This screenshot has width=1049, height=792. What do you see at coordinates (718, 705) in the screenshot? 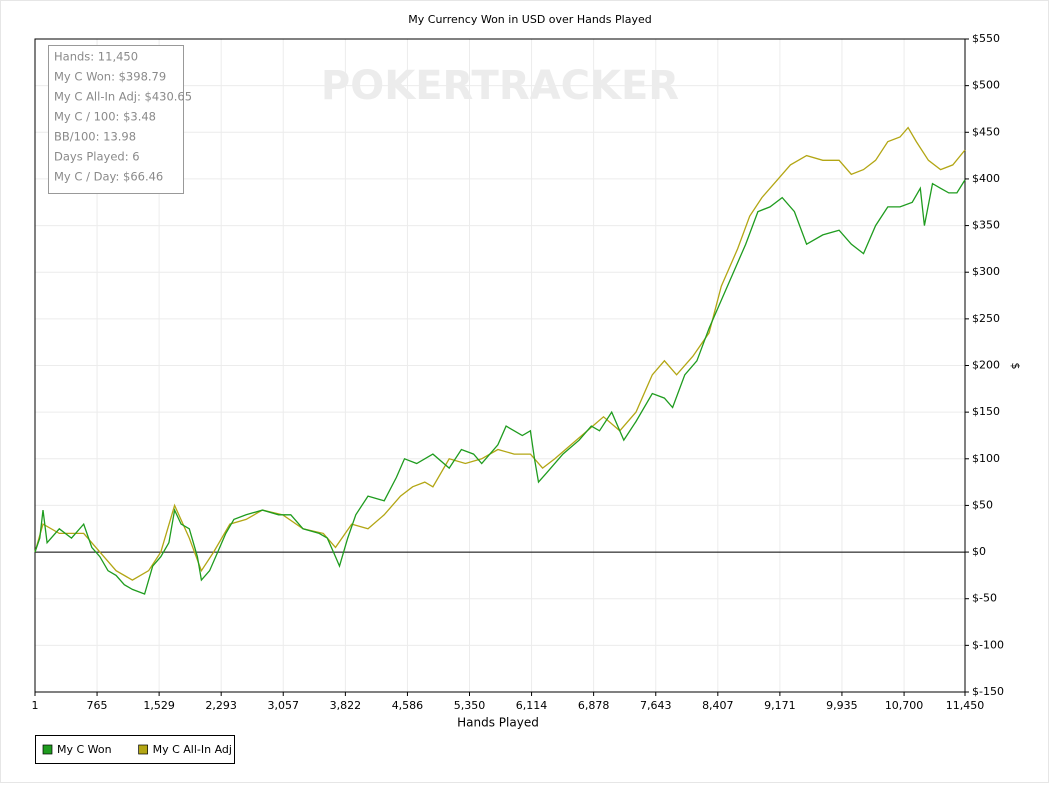
I see `x-tick-label: 8,407` at bounding box center [718, 705].